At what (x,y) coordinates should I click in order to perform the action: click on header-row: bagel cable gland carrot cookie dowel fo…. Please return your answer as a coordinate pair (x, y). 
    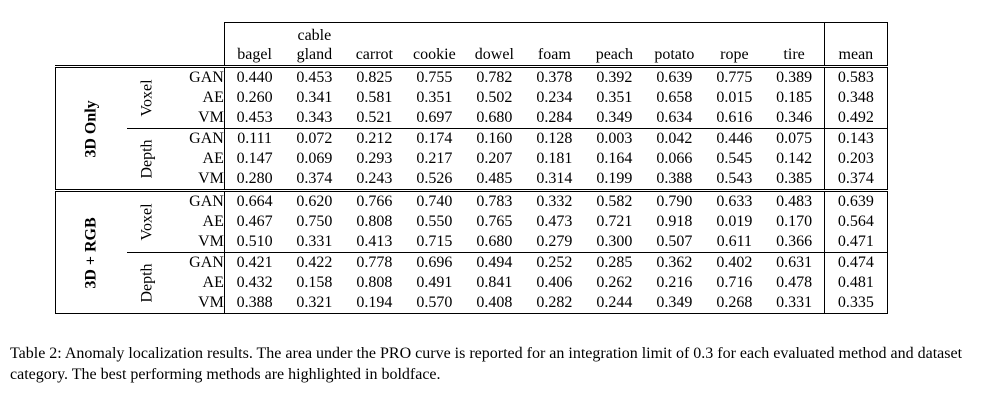
    Looking at the image, I should click on (472, 44).